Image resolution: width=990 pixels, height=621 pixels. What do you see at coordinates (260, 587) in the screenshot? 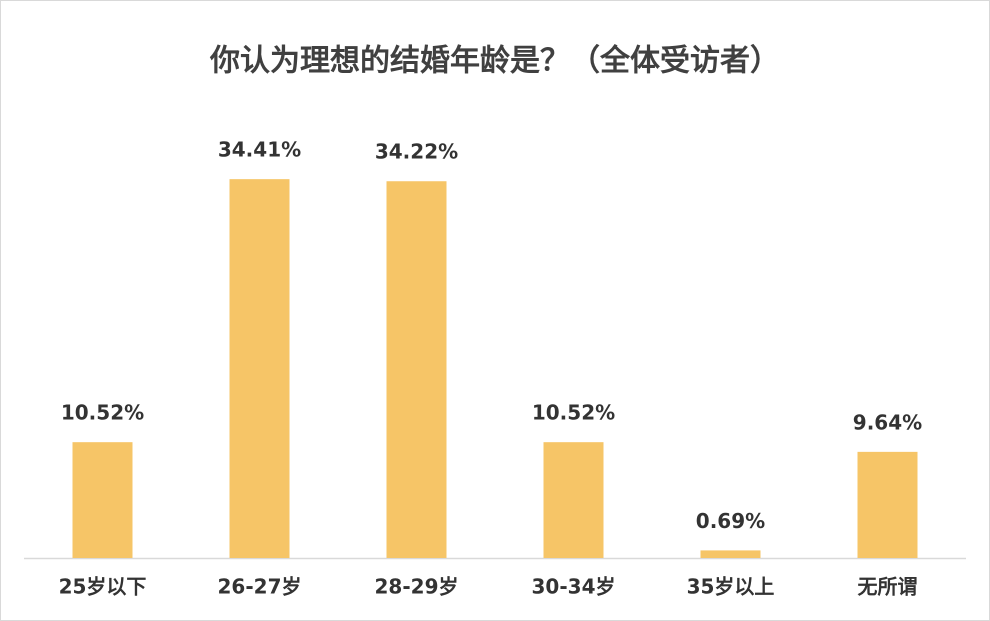
I see `x-tick-label: 26-27岁` at bounding box center [260, 587].